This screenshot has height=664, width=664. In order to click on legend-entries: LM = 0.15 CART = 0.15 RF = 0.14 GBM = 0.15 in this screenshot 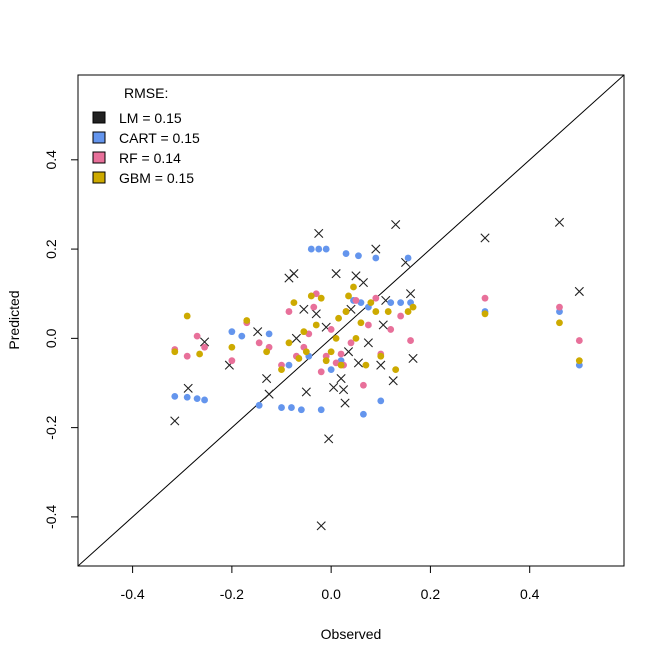, I will do `click(146, 148)`.